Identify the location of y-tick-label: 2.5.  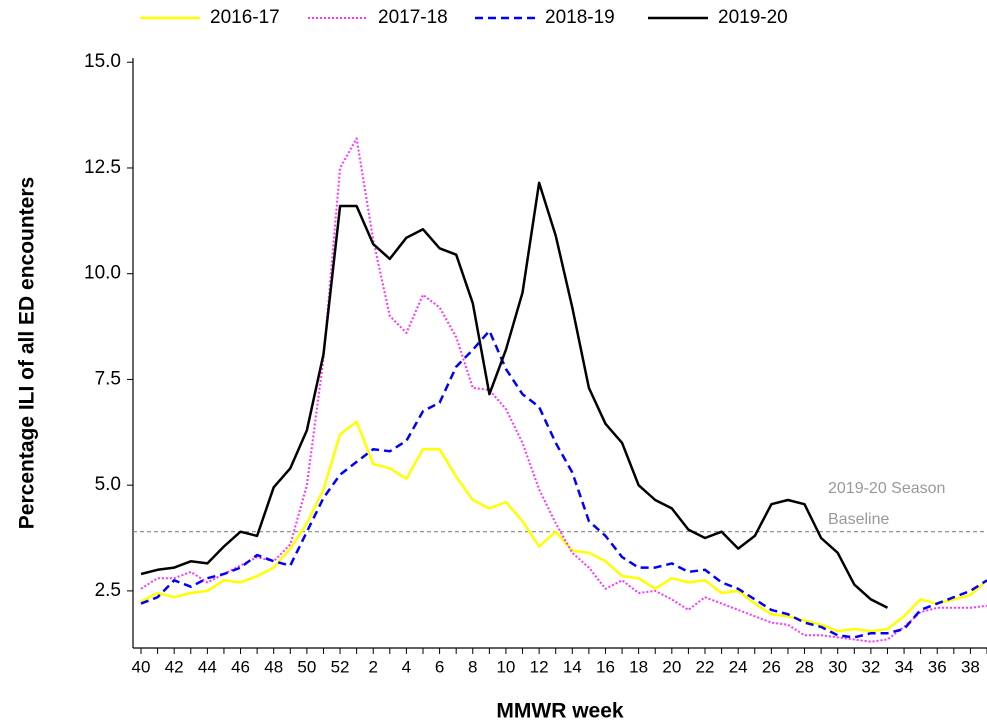
(108, 590).